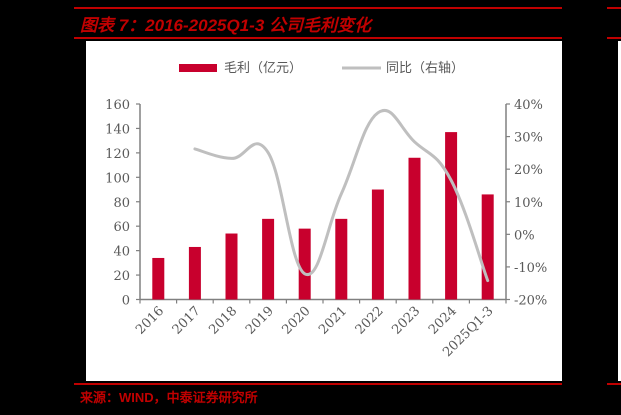 This screenshot has height=415, width=621. Describe the element at coordinates (231, 266) in the screenshot. I see `bar-2018` at that location.